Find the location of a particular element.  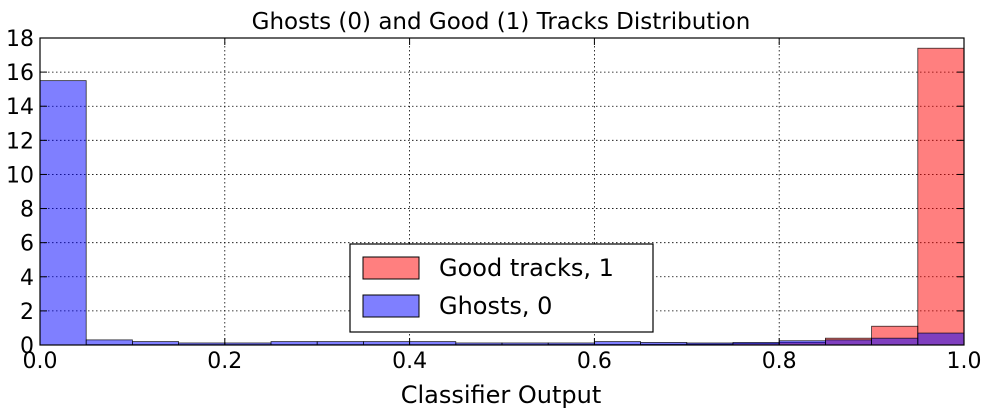

y-tick-label: 12 is located at coordinates (20, 141).